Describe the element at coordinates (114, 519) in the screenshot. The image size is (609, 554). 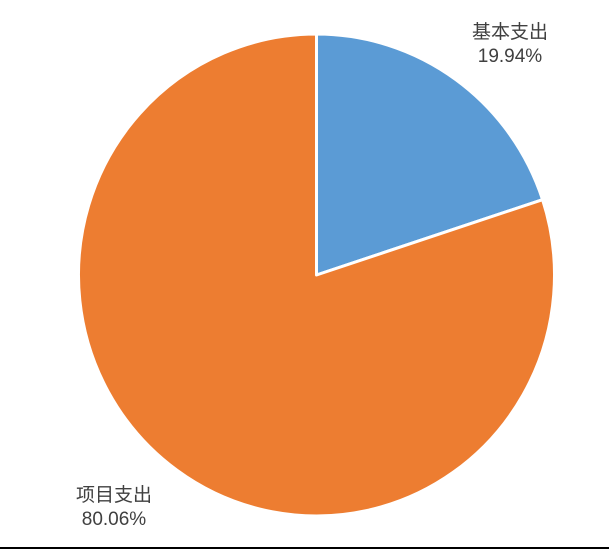
I see `data-label-project-percent: 80.06%` at that location.